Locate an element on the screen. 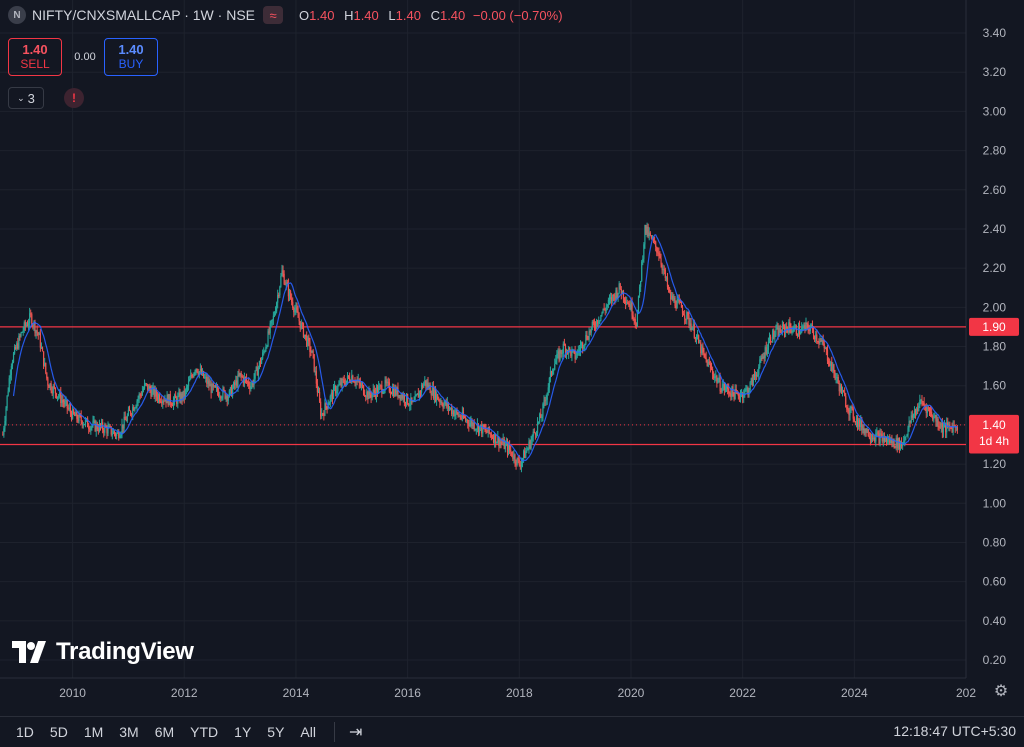  timeframe-1d: 1D is located at coordinates (25, 732).